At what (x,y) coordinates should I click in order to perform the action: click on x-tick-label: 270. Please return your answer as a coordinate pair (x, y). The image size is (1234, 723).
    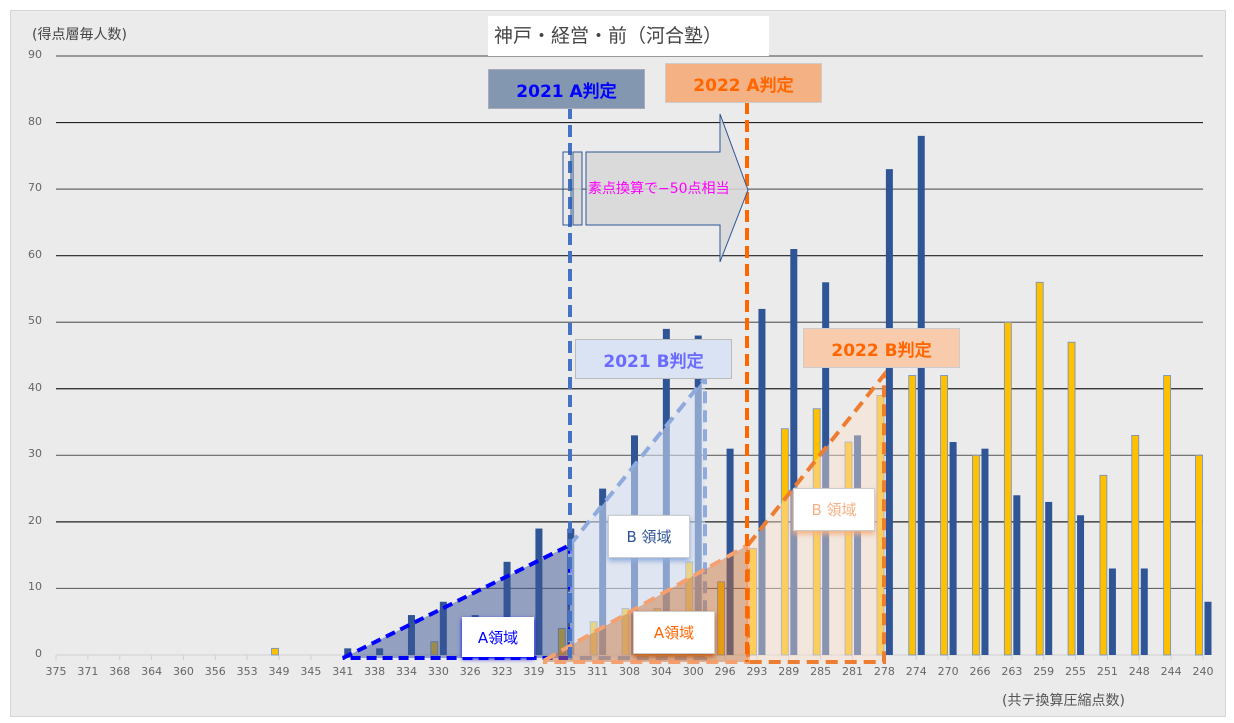
    Looking at the image, I should click on (948, 671).